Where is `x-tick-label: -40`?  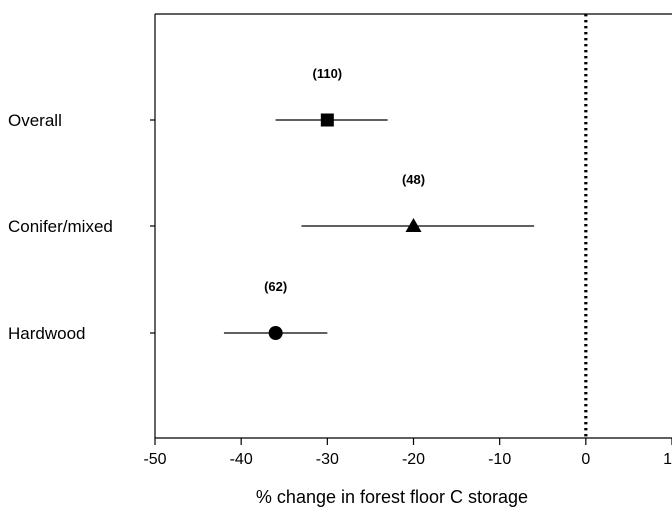 x-tick-label: -40 is located at coordinates (241, 459).